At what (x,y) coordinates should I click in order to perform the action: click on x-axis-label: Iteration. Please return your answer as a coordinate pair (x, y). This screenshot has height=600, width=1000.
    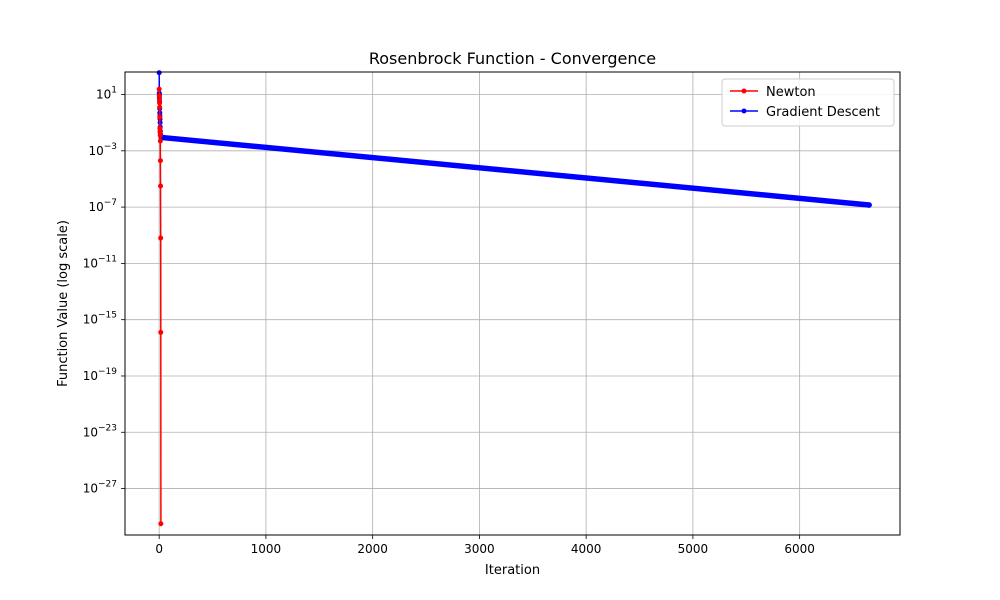
    Looking at the image, I should click on (512, 570).